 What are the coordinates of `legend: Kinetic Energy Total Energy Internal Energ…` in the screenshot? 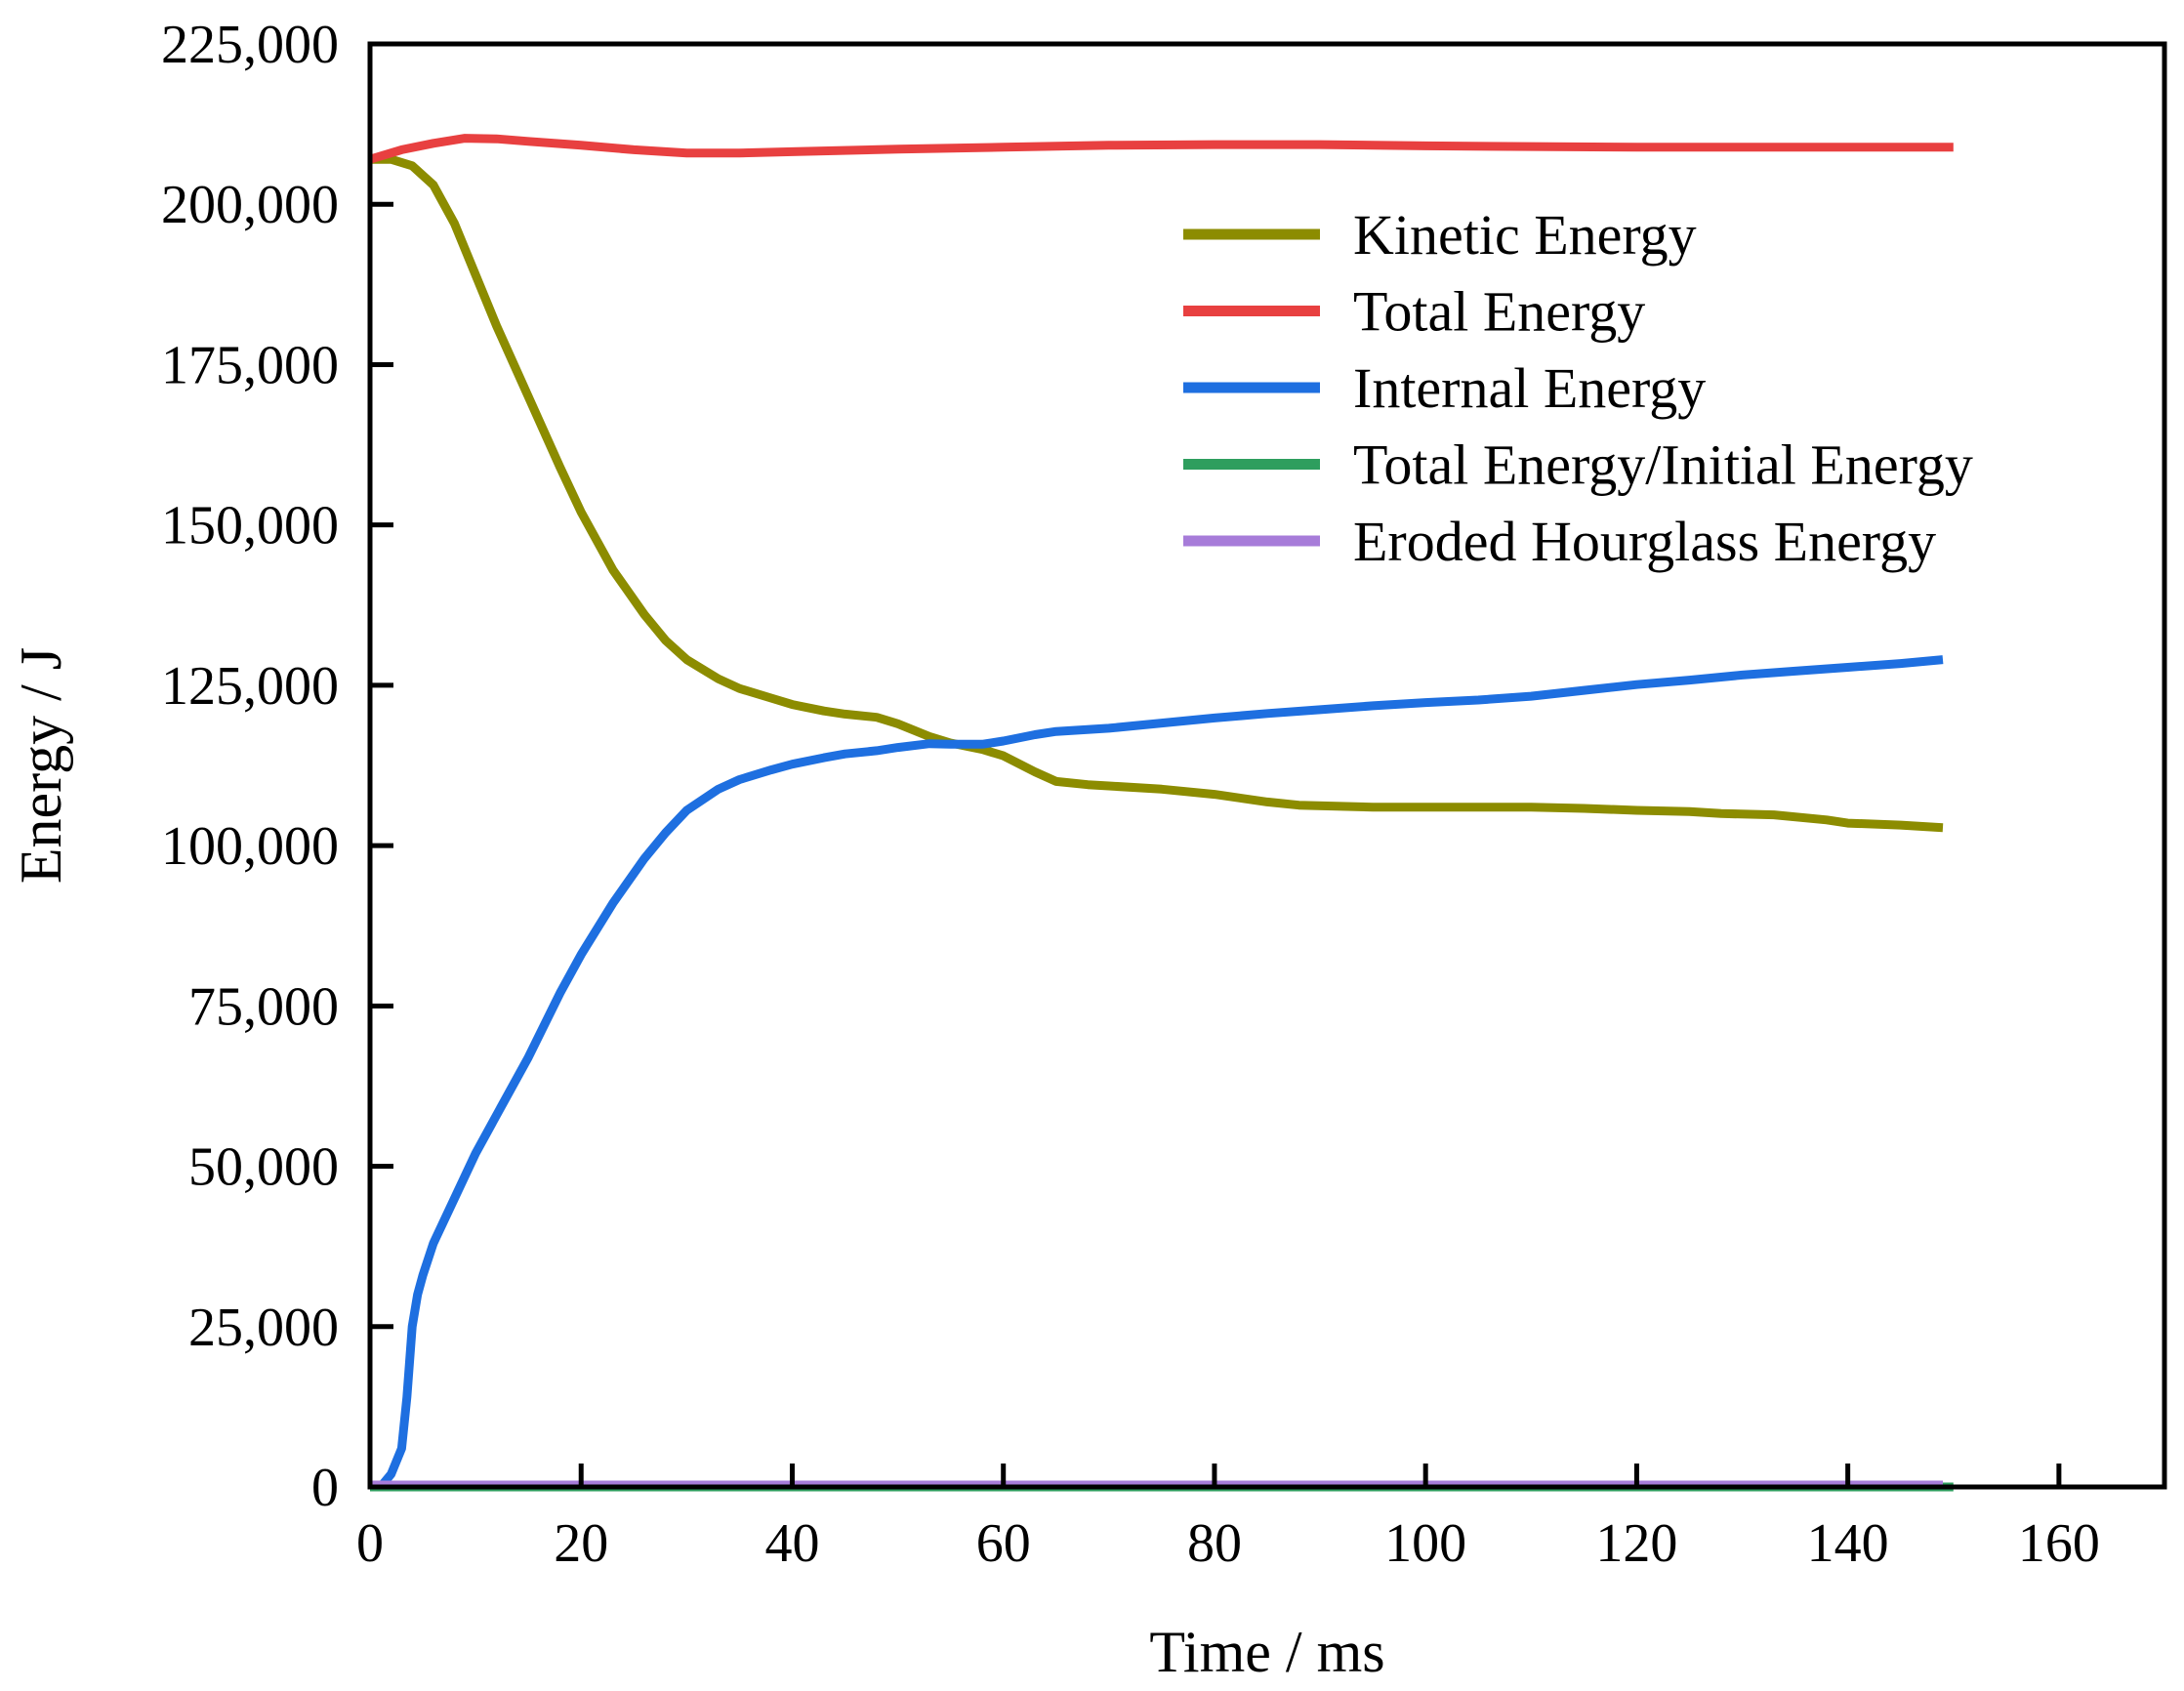 It's located at (1578, 388).